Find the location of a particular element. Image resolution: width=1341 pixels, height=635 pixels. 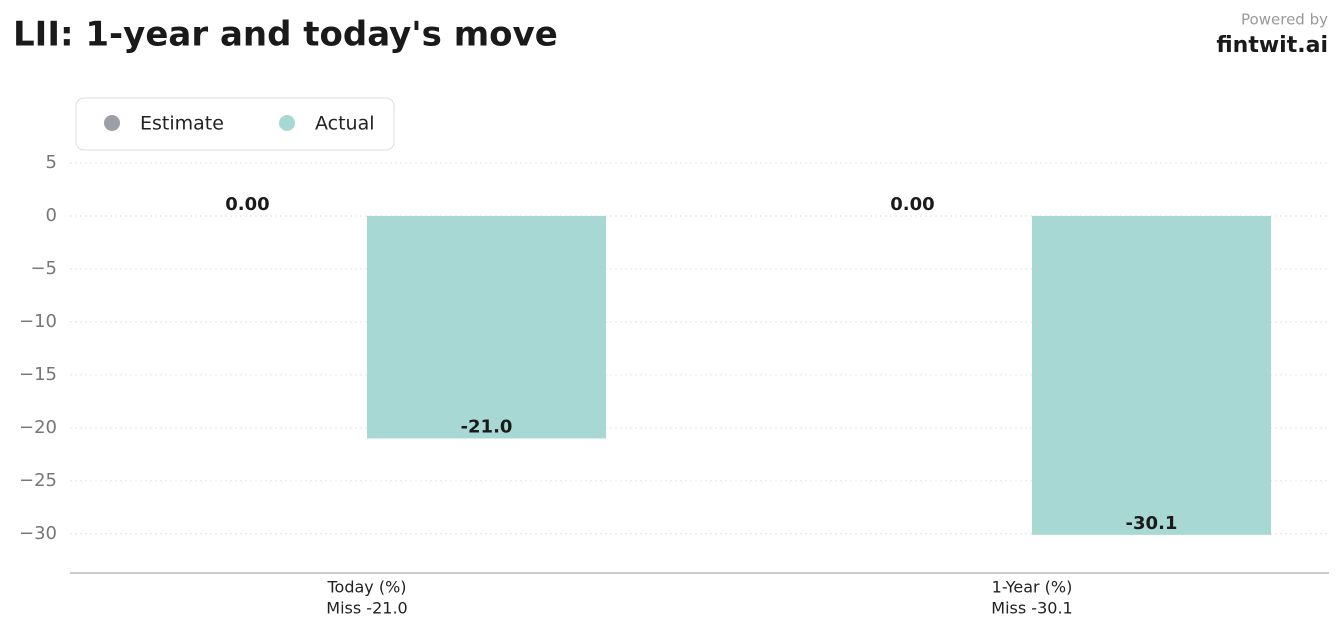

x-tick-label: 1-Year (%) is located at coordinates (1032, 587).